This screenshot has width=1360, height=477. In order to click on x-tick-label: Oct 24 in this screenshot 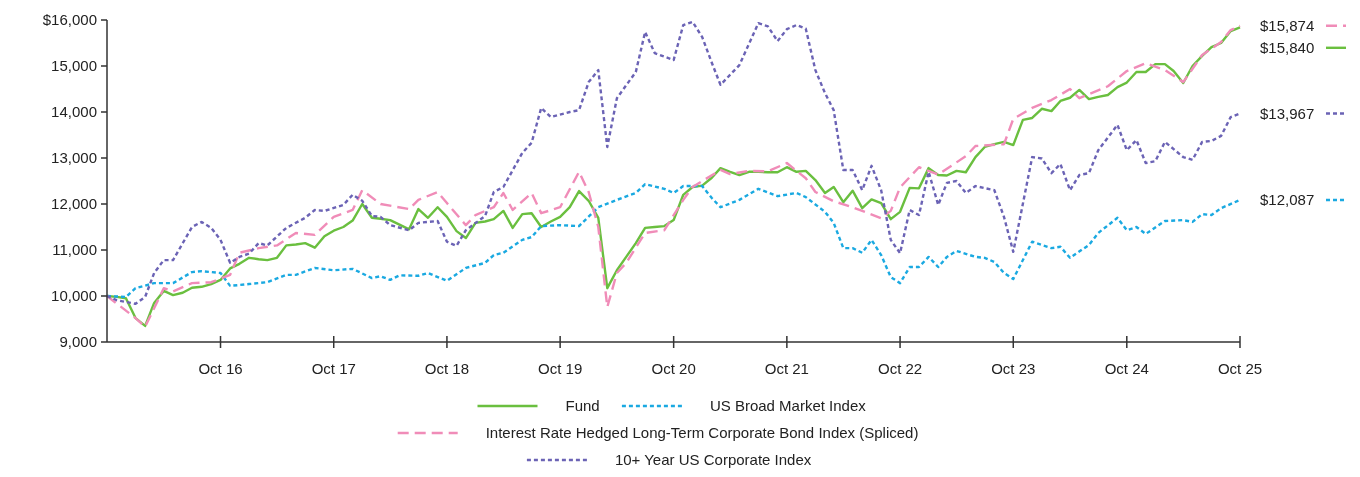, I will do `click(1126, 368)`.